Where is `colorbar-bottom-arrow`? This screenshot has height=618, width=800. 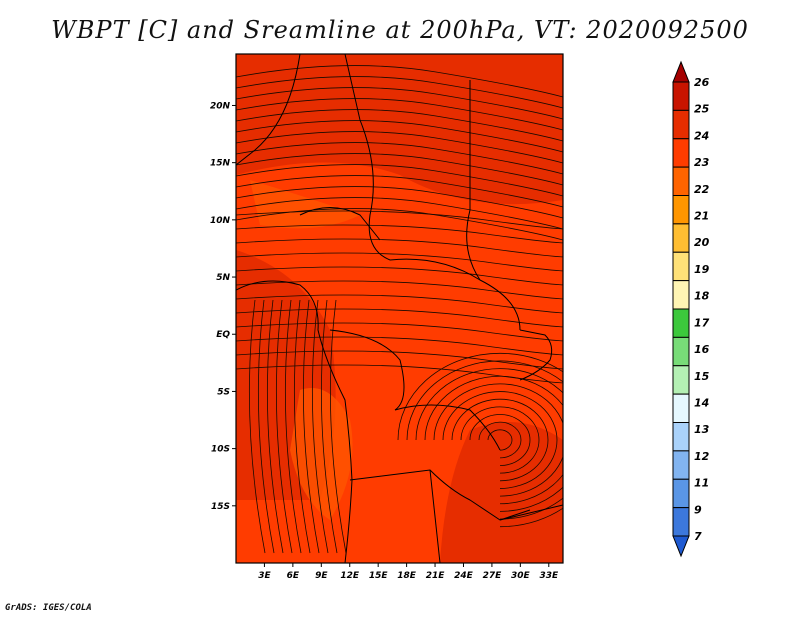
colorbar-bottom-arrow is located at coordinates (681, 546).